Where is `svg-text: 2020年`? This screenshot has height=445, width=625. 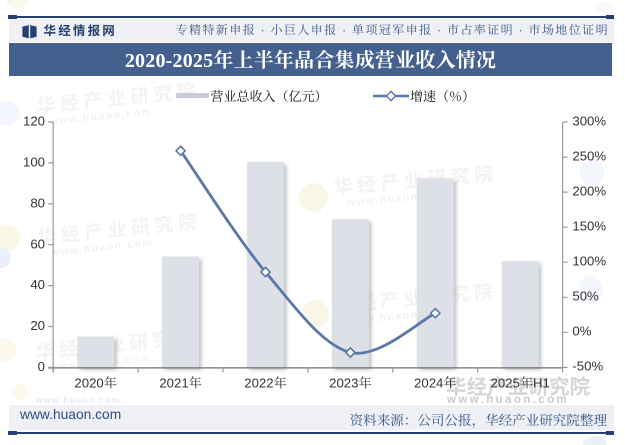
svg-text: 2020年 is located at coordinates (95, 383).